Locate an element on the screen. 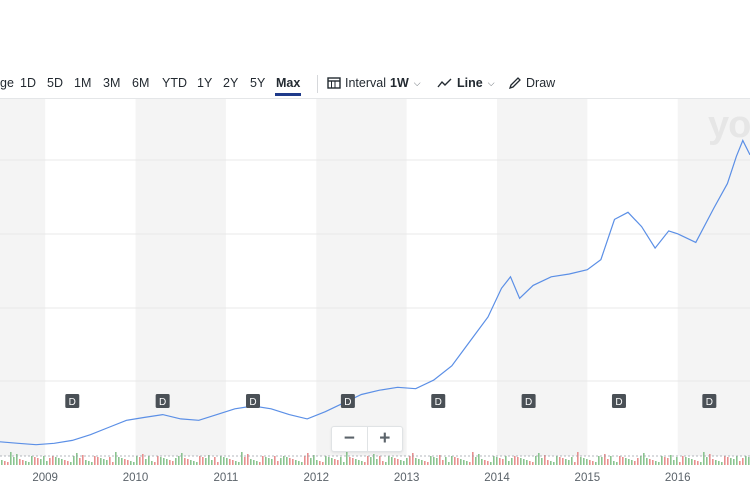 The width and height of the screenshot is (750, 500). range-button-1m: 1M is located at coordinates (83, 83).